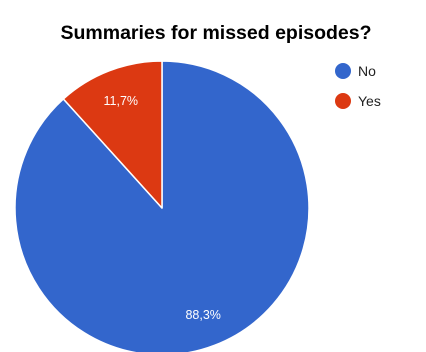  I want to click on legend-label-yes: Yes, so click(369, 101).